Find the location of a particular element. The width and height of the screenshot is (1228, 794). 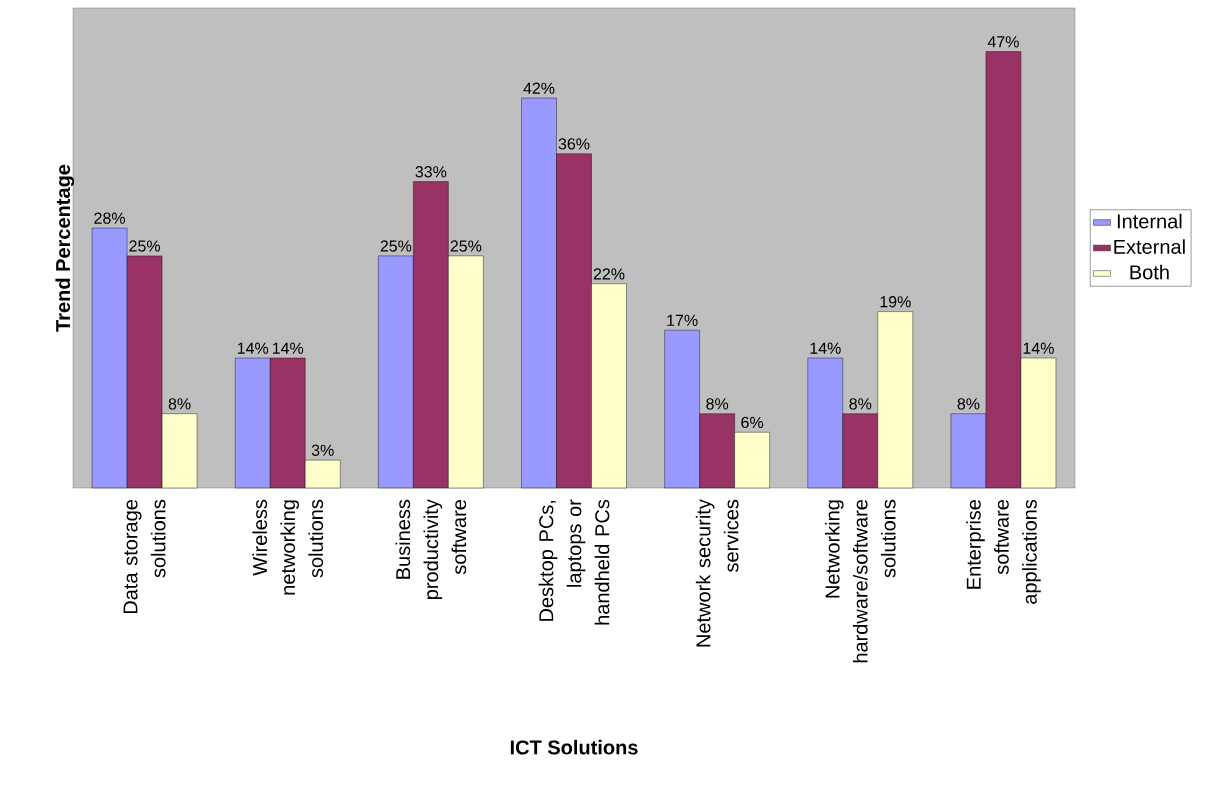

x-tick-label: Data storage solutions is located at coordinates (144, 556).